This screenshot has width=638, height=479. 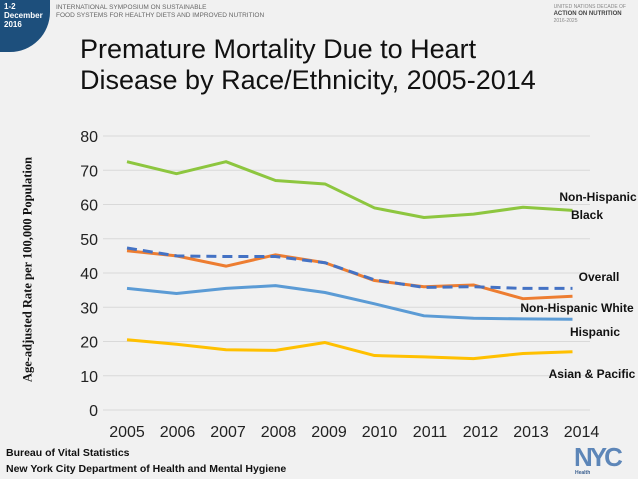 What do you see at coordinates (131, 7) in the screenshot?
I see `symposium-line: INTERNATIONAL SYMPOSIUM ON SUSTAINABLE` at bounding box center [131, 7].